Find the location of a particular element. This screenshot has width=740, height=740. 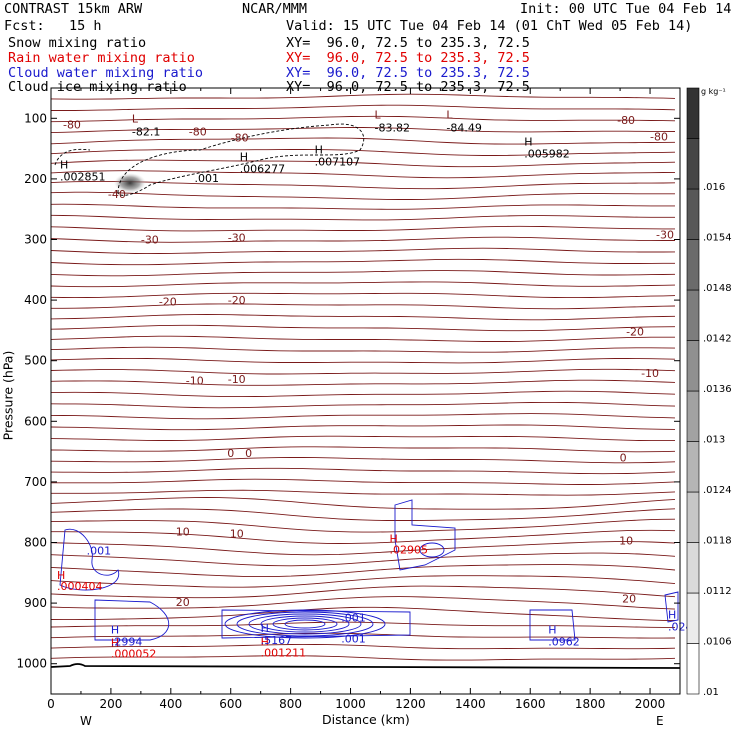

temperature-contour-label: 0 is located at coordinates (248, 453).